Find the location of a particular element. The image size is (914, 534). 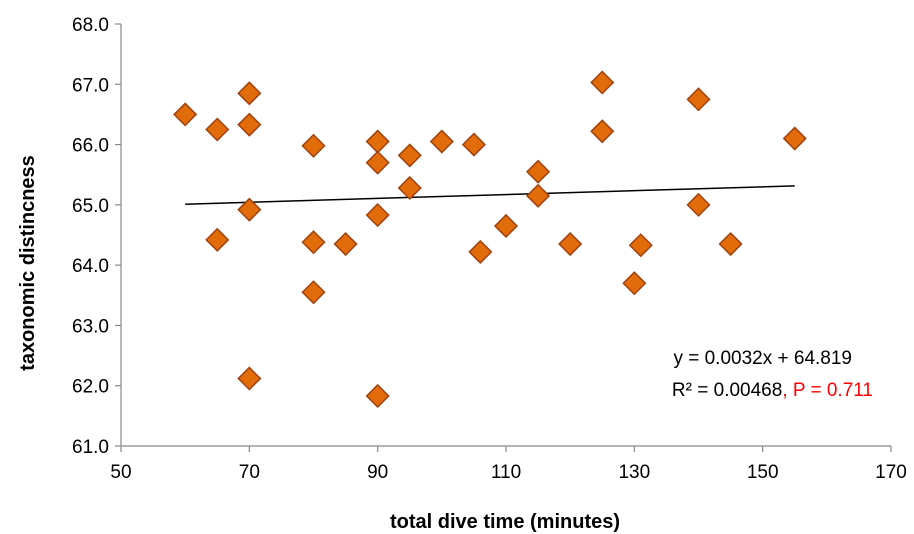

x-tick-label: 130 is located at coordinates (634, 472).